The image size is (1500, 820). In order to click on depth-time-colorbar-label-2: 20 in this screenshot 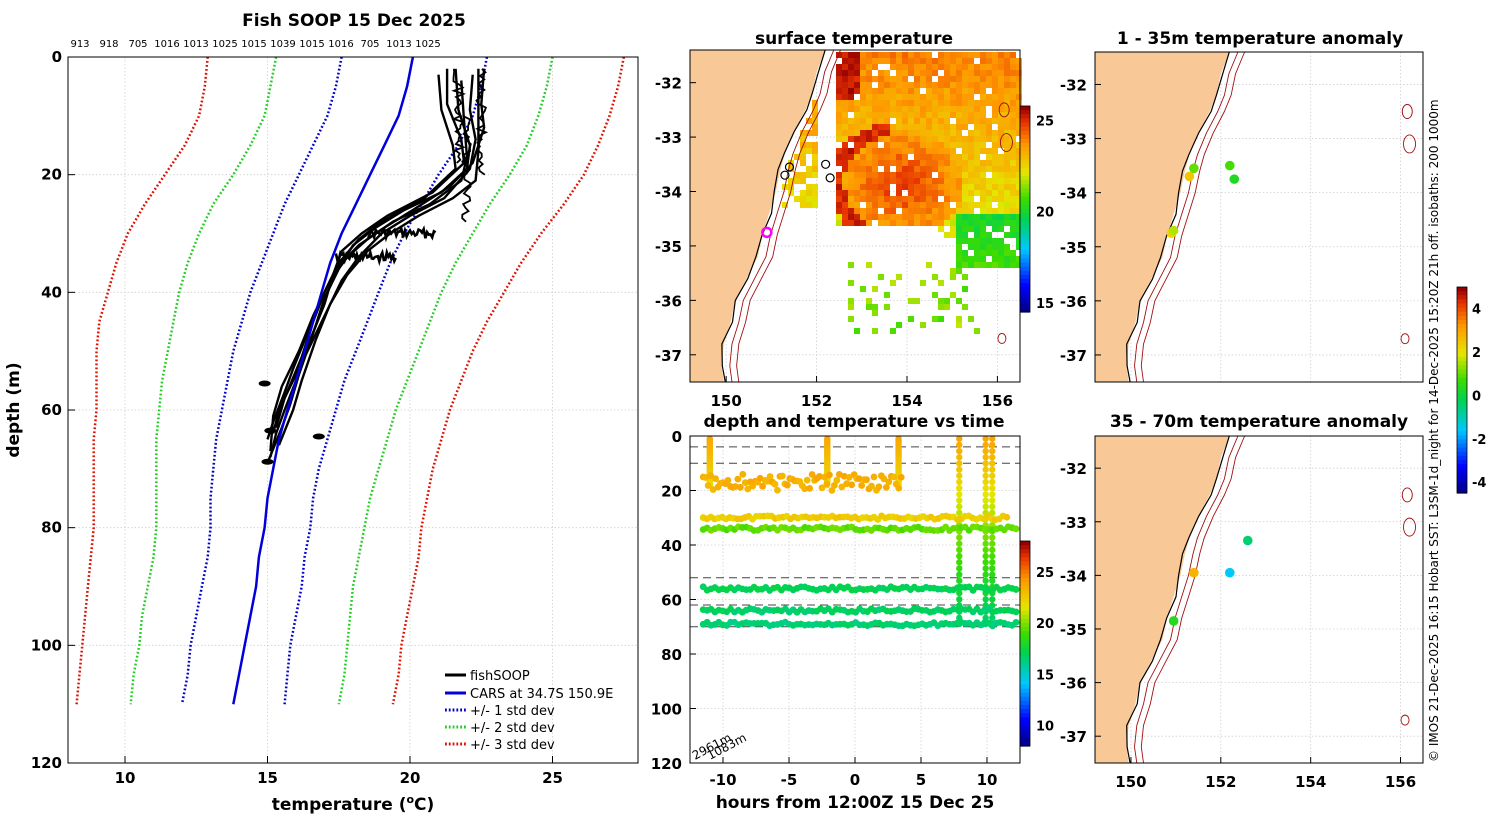, I will do `click(1045, 624)`.